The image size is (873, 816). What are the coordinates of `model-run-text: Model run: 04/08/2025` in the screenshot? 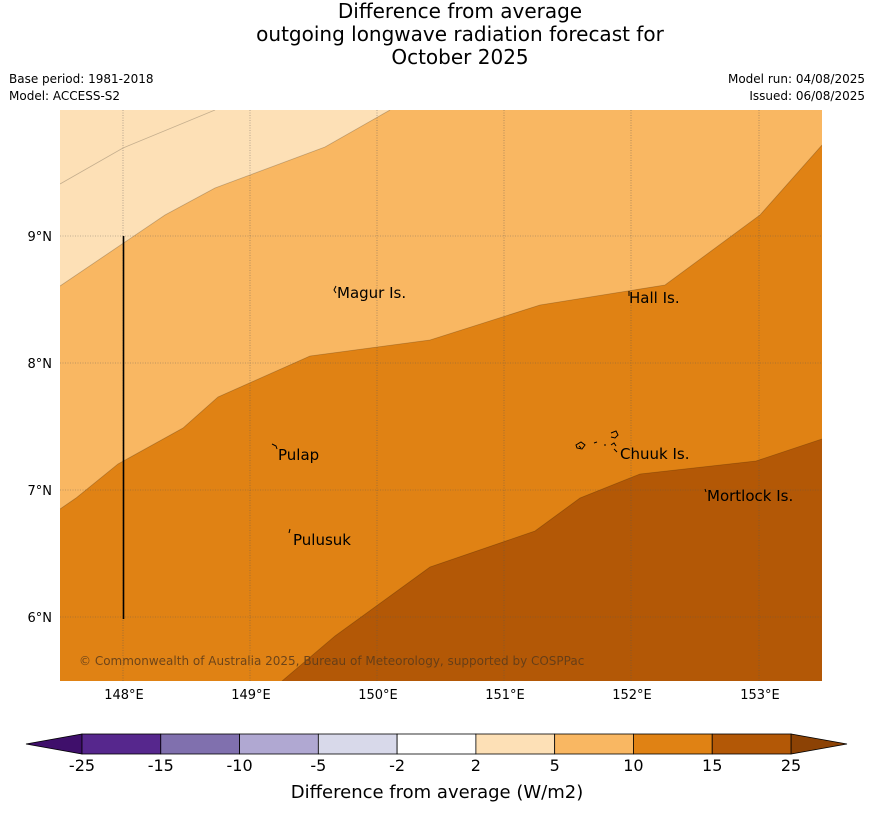 It's located at (796, 79).